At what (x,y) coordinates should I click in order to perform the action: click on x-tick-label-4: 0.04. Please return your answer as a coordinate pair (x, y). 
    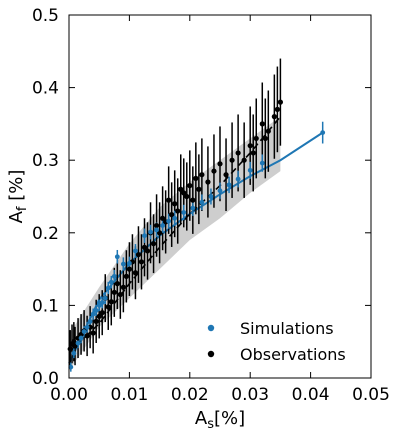
    Looking at the image, I should click on (311, 395).